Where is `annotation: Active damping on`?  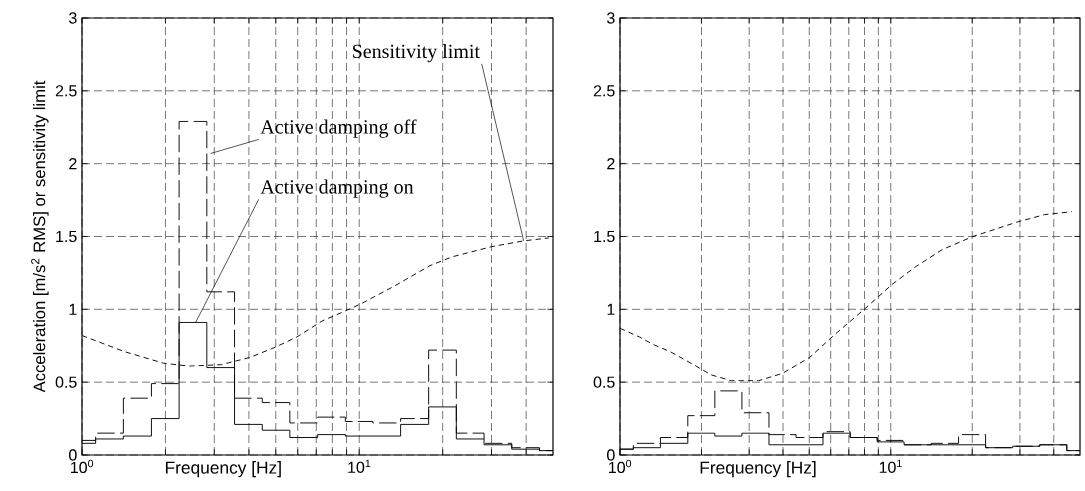
annotation: Active damping on is located at coordinates (337, 188).